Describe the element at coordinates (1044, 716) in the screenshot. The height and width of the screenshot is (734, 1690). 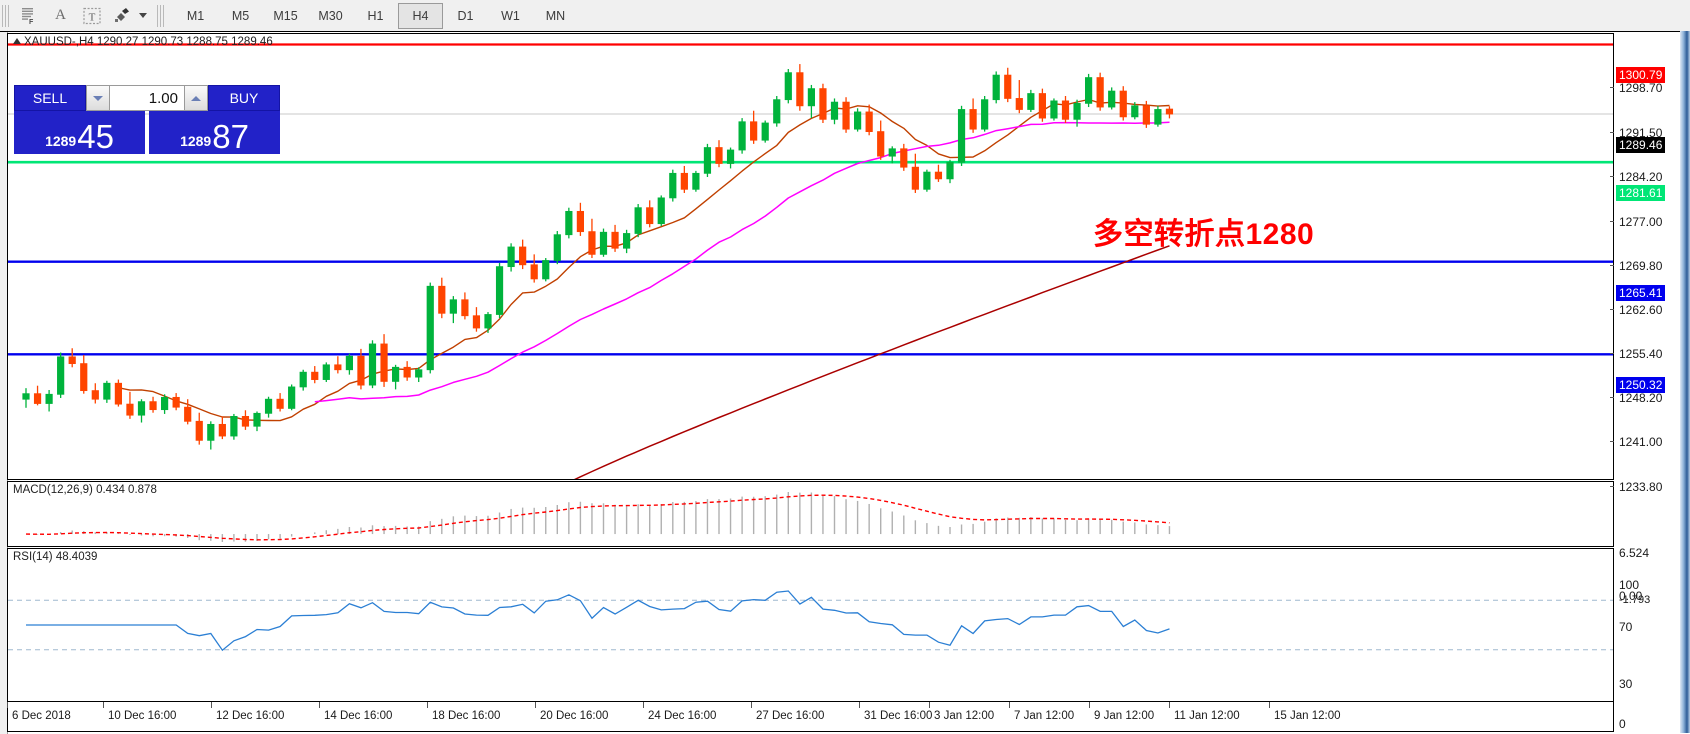
I see `time-tick-label: 7 Jan 12:00` at that location.